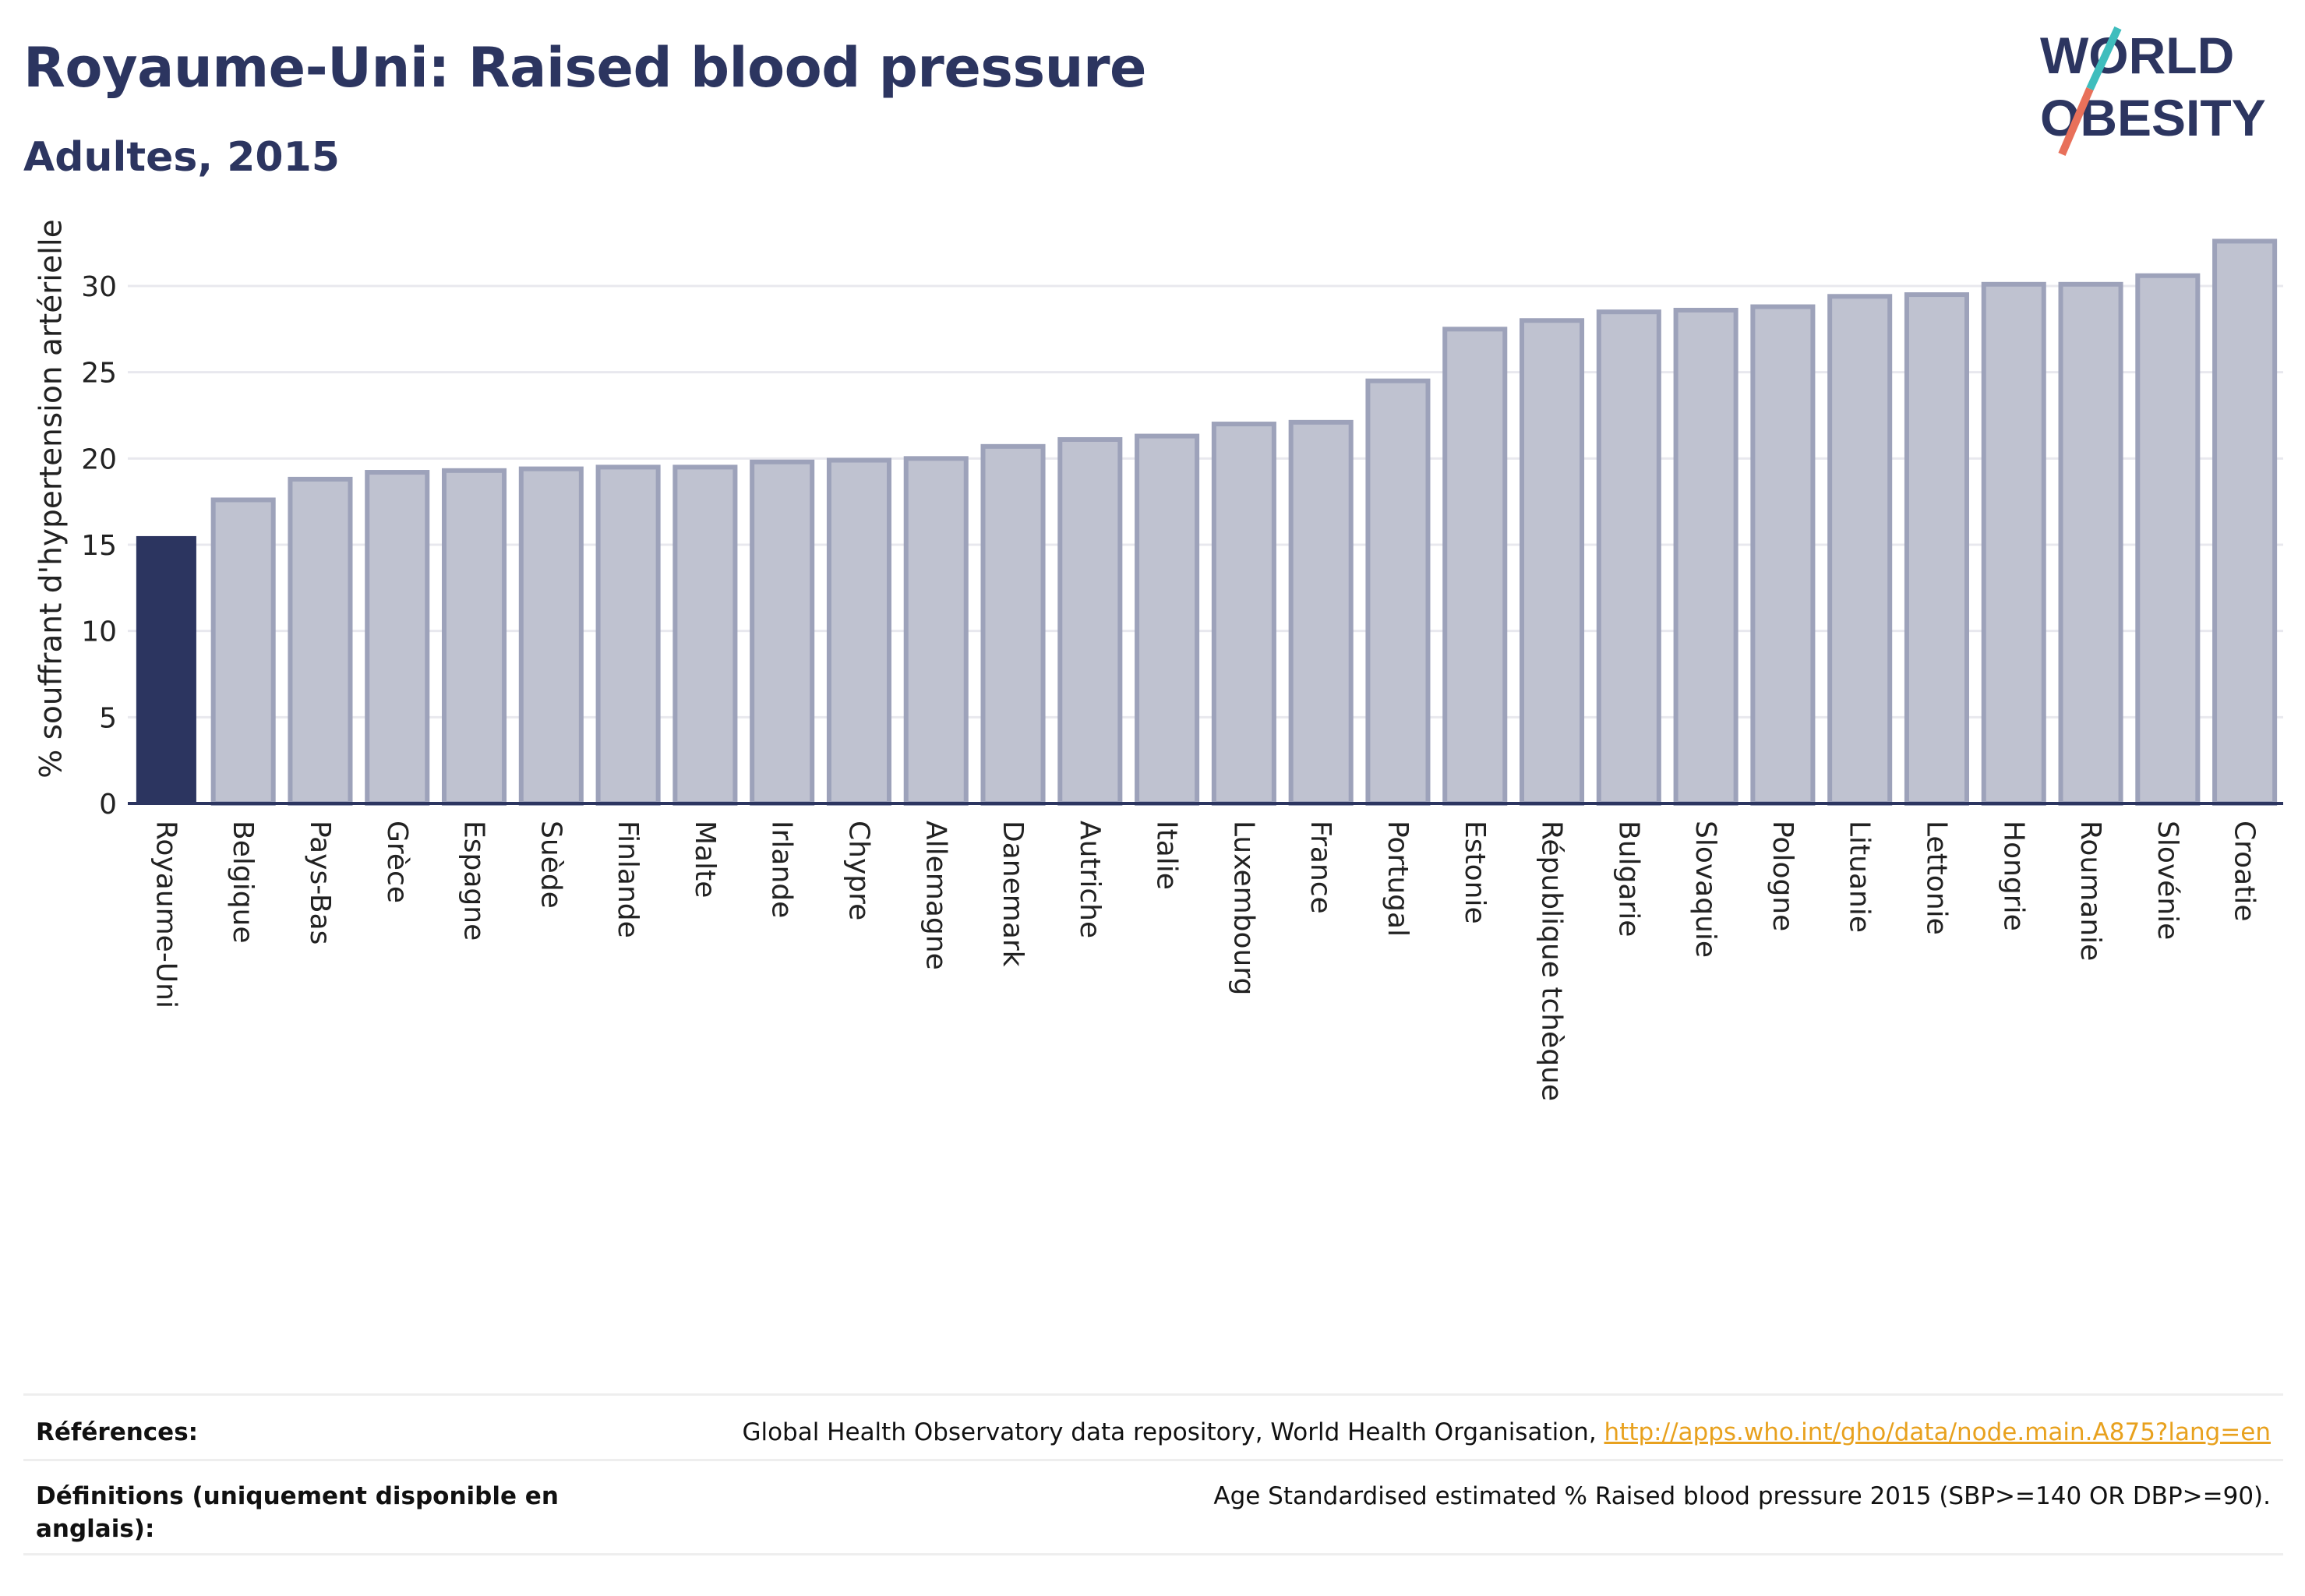  What do you see at coordinates (1782, 876) in the screenshot?
I see `x-tick-label: Pologne` at bounding box center [1782, 876].